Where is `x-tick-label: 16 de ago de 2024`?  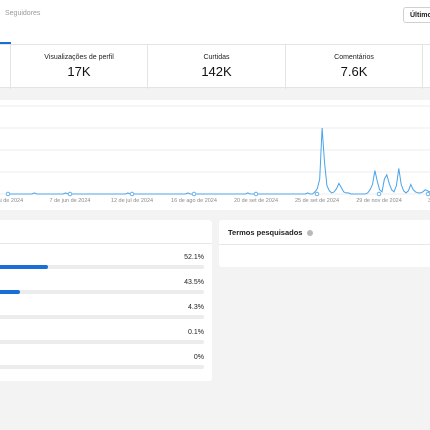 x-tick-label: 16 de ago de 2024 is located at coordinates (194, 201).